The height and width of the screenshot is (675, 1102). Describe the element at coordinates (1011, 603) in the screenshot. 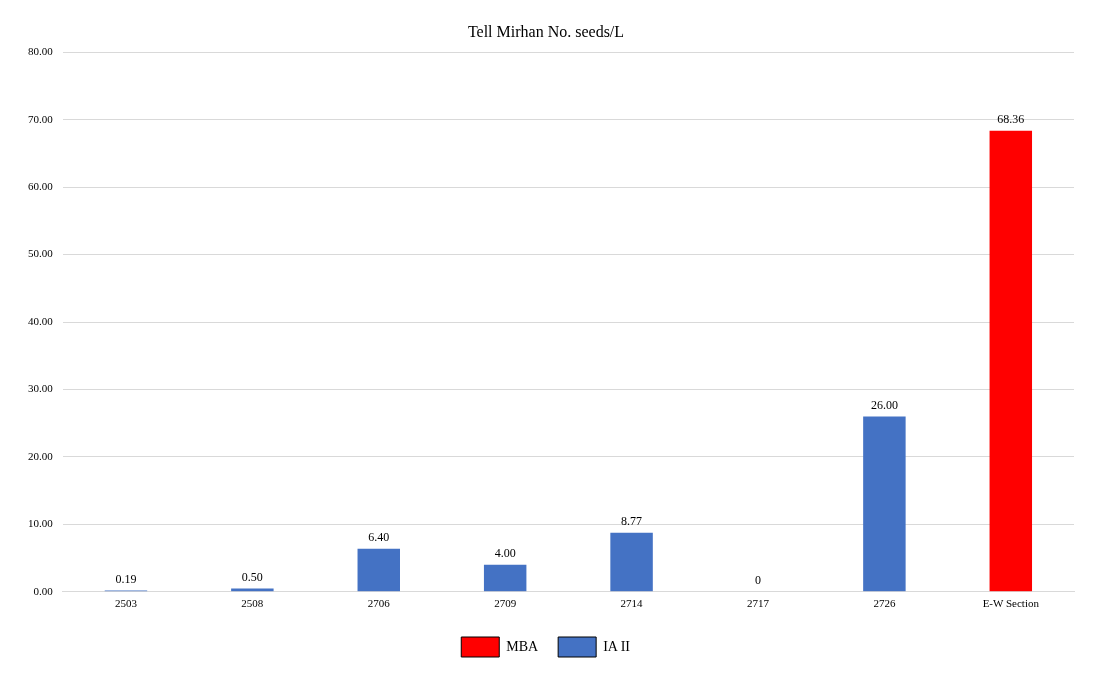

I see `x-tick-label: E-W Section` at that location.